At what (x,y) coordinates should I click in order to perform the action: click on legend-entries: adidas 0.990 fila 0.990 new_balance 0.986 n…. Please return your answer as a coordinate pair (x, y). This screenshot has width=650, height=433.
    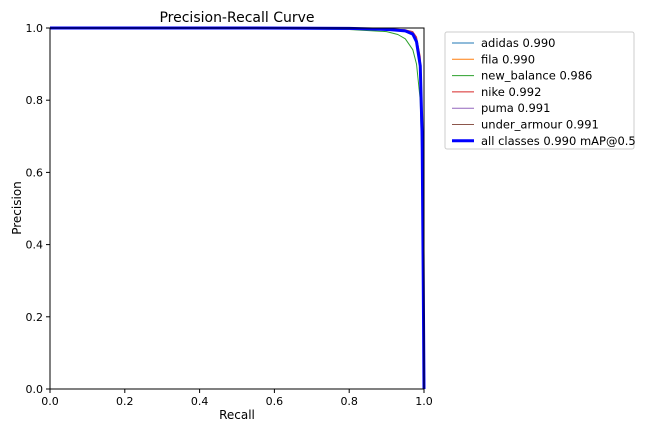
    Looking at the image, I should click on (544, 92).